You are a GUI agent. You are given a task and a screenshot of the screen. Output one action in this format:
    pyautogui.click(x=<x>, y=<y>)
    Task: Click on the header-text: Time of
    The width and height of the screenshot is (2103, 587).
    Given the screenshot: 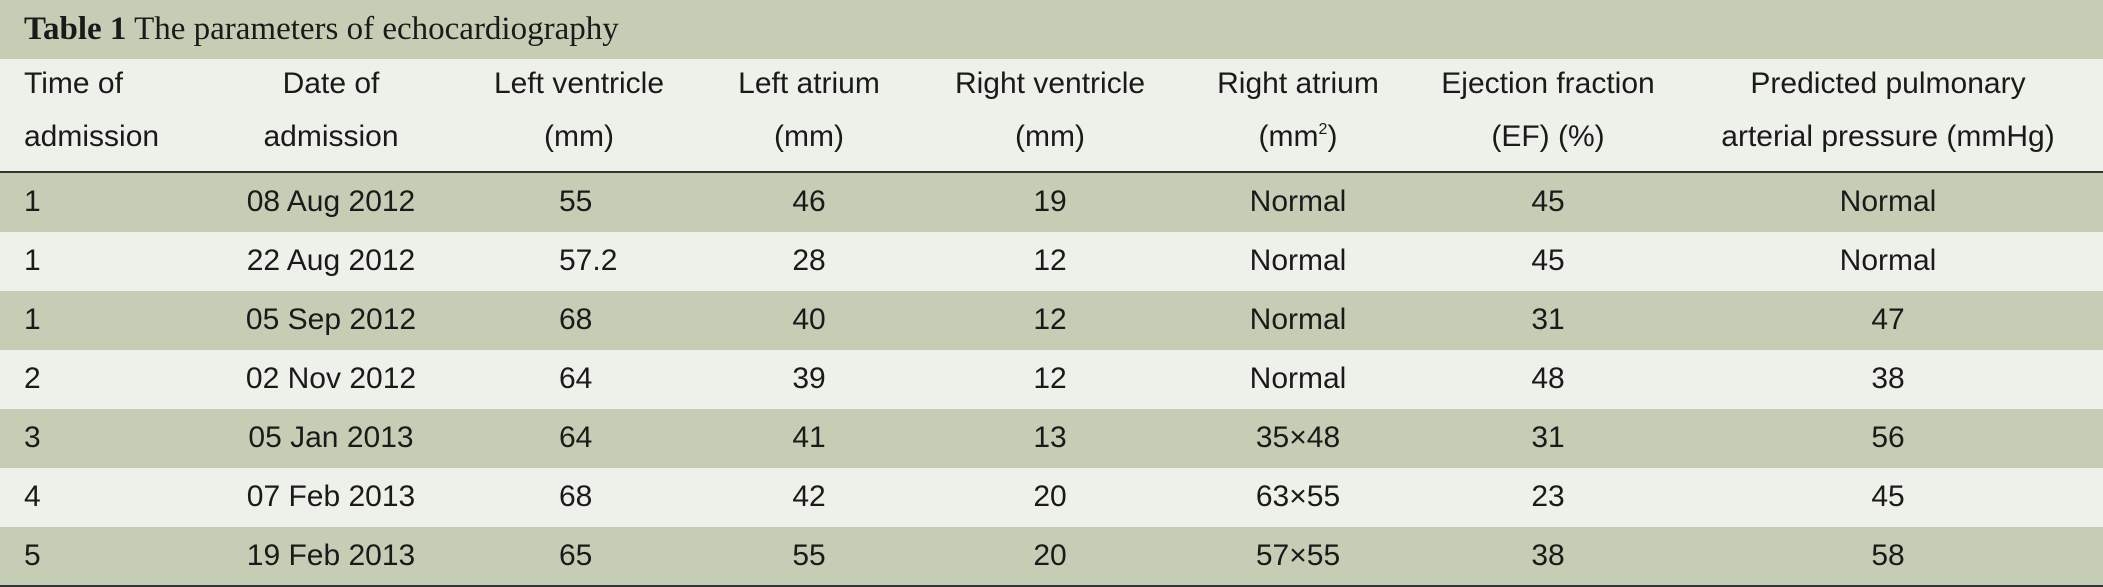 What is the action you would take?
    pyautogui.click(x=73, y=83)
    